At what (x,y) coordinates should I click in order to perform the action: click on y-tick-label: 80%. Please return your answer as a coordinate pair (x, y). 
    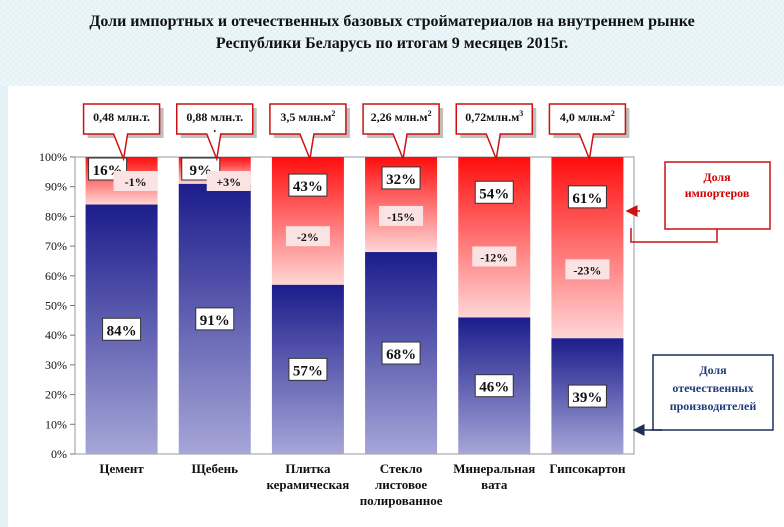
    Looking at the image, I should click on (56, 216).